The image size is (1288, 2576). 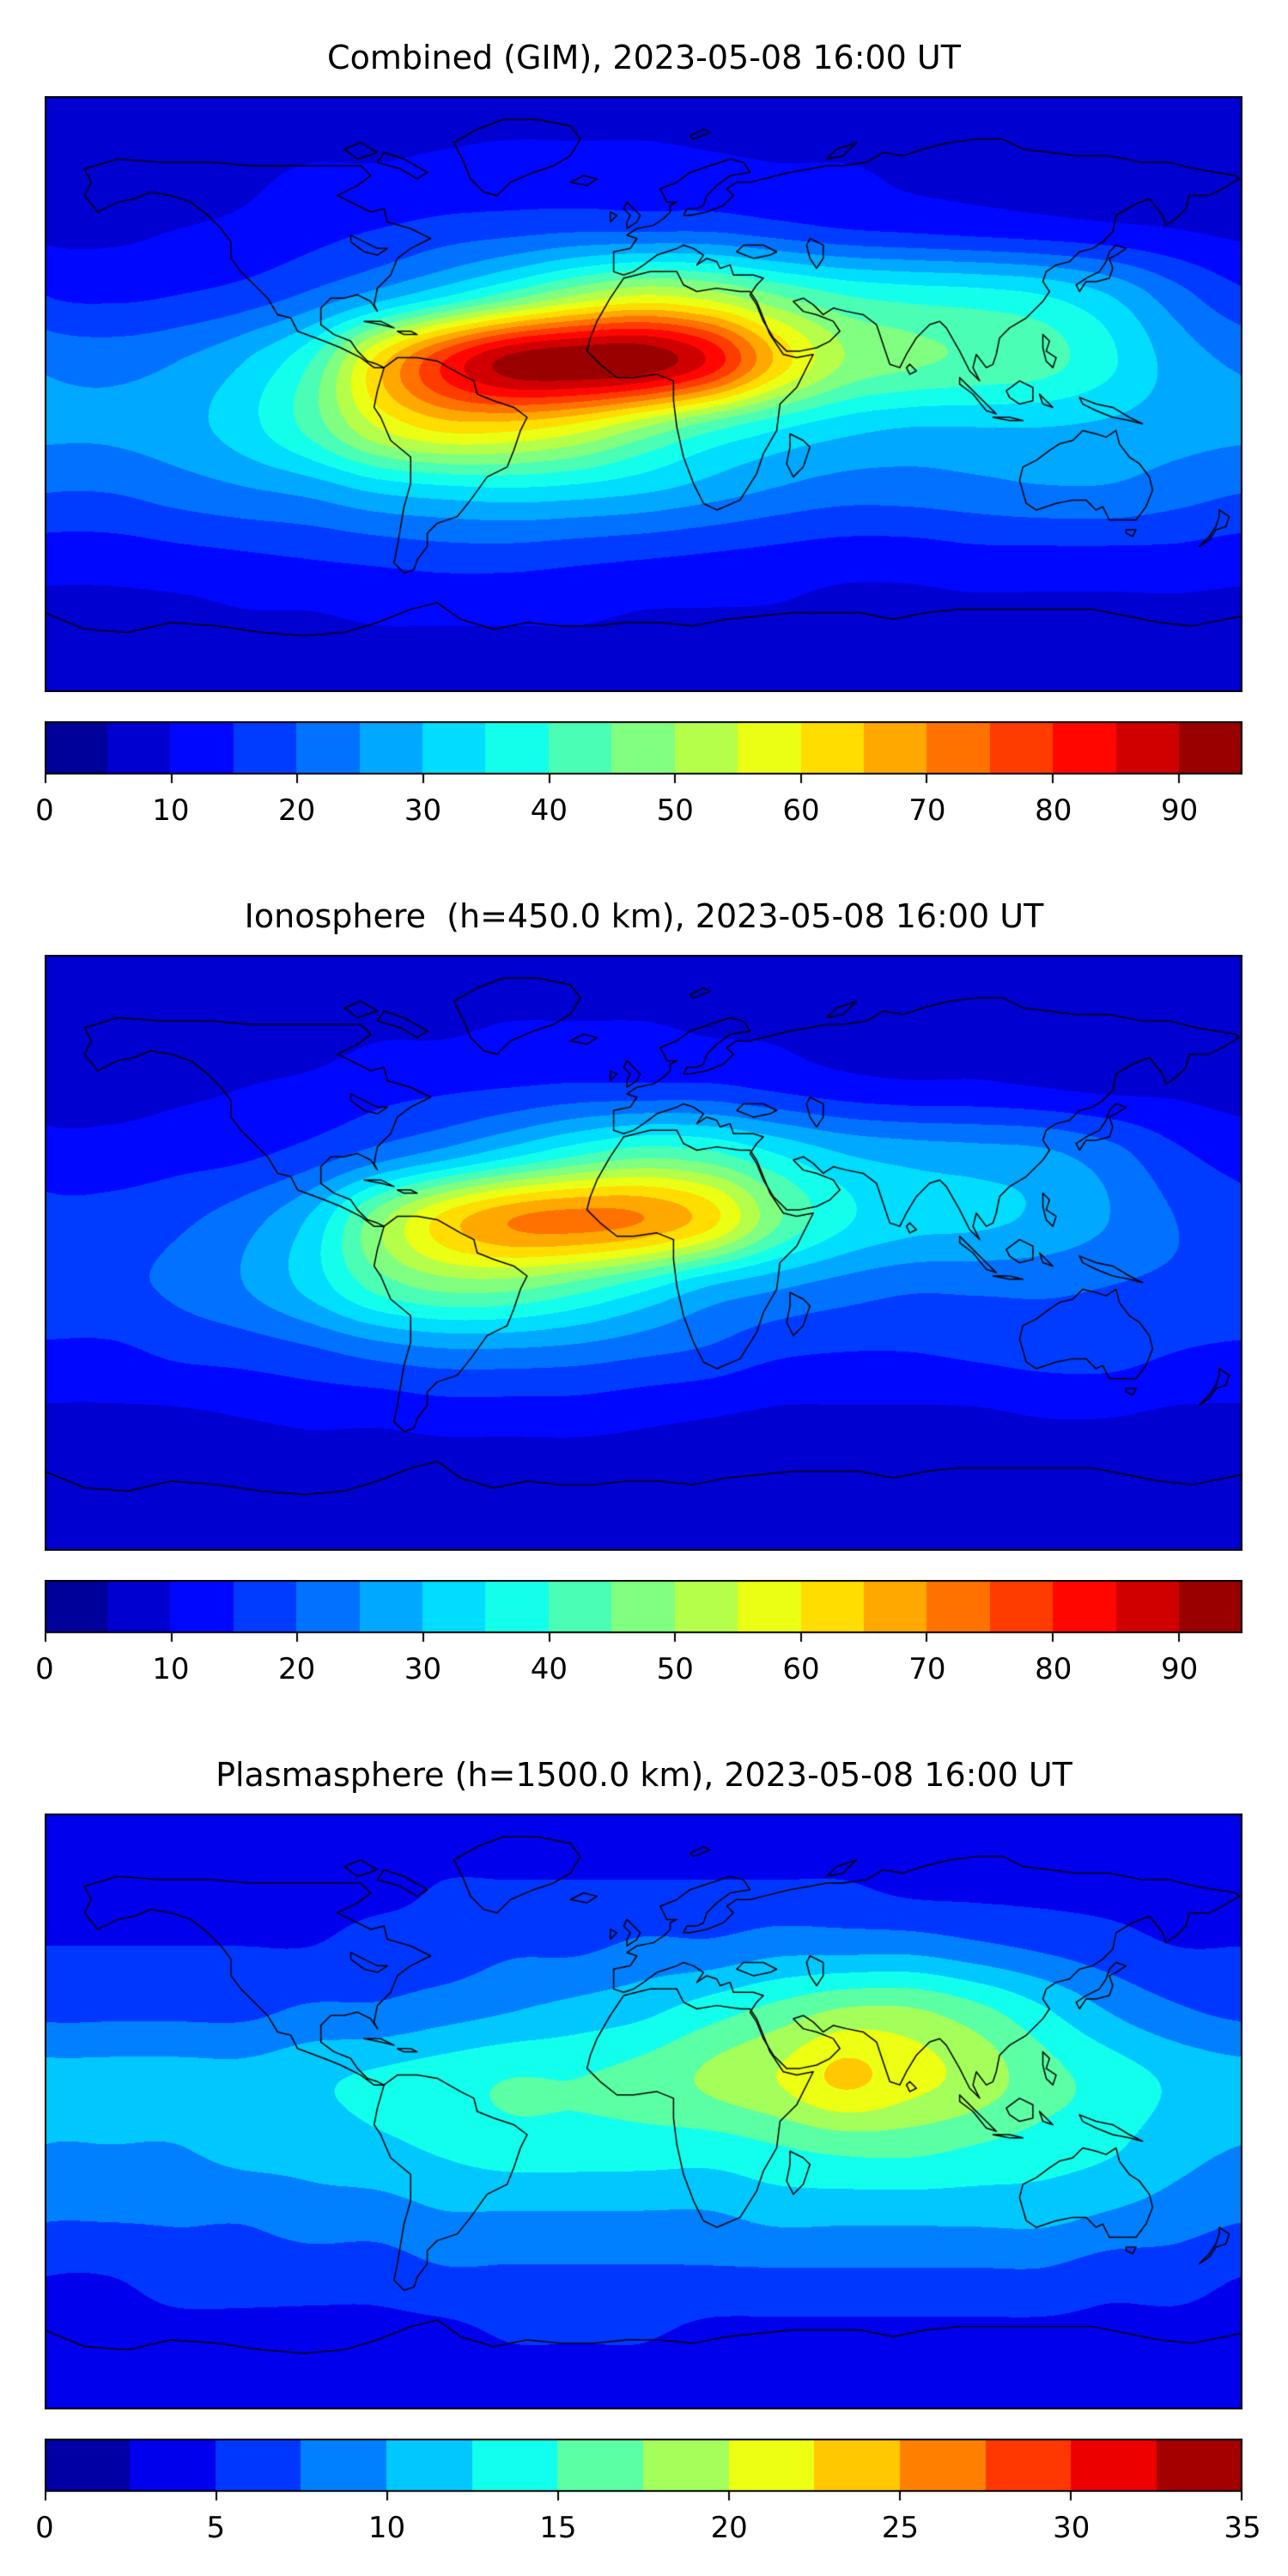 What do you see at coordinates (1243, 2528) in the screenshot?
I see `colorbar-tick-label: 35` at bounding box center [1243, 2528].